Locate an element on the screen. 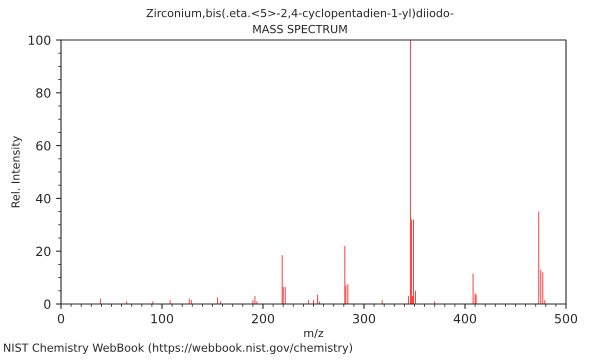  y-tick-label: 0 is located at coordinates (47, 304).